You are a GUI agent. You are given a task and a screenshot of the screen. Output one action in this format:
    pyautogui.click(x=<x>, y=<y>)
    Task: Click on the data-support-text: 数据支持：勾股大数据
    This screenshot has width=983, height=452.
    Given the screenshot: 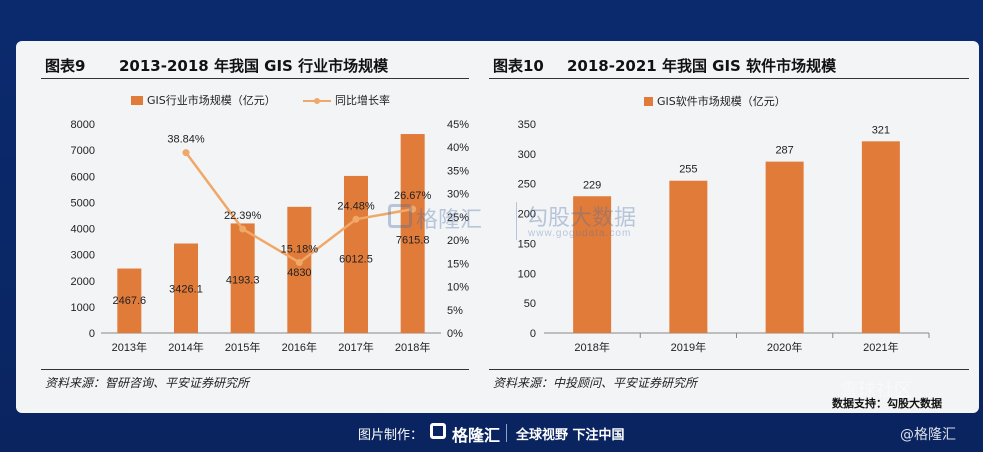 What is the action you would take?
    pyautogui.click(x=887, y=403)
    